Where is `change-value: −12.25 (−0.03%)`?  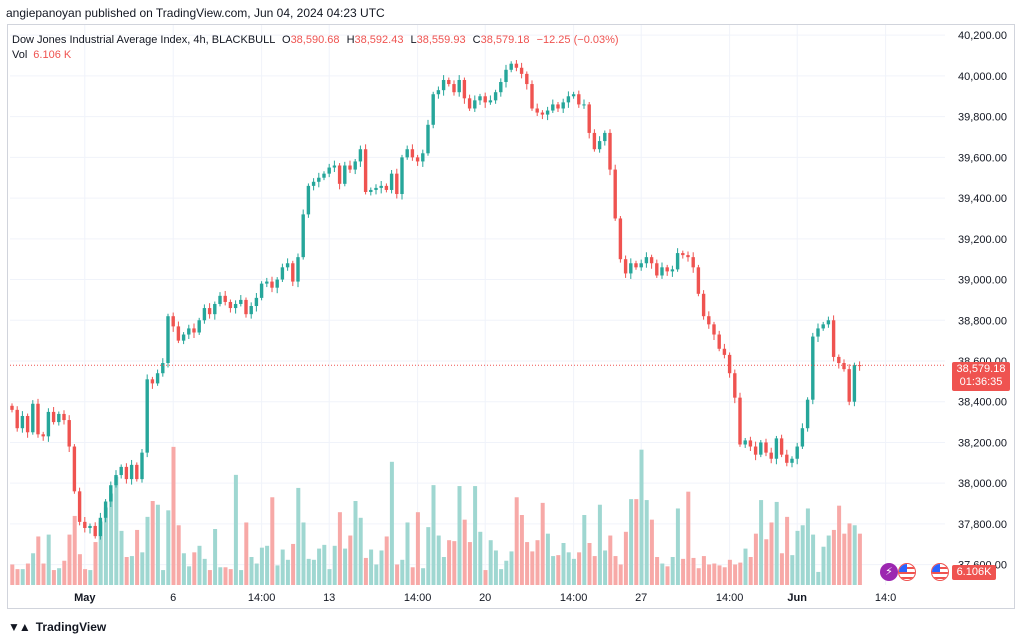 change-value: −12.25 (−0.03%) is located at coordinates (577, 40).